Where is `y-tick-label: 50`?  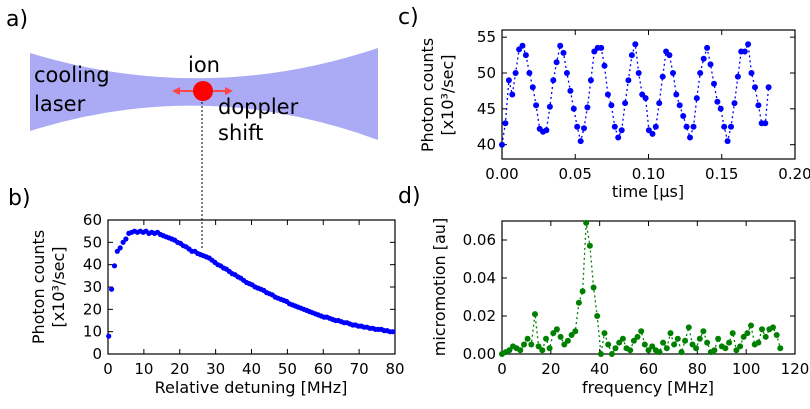
y-tick-label: 50 is located at coordinates (92, 242).